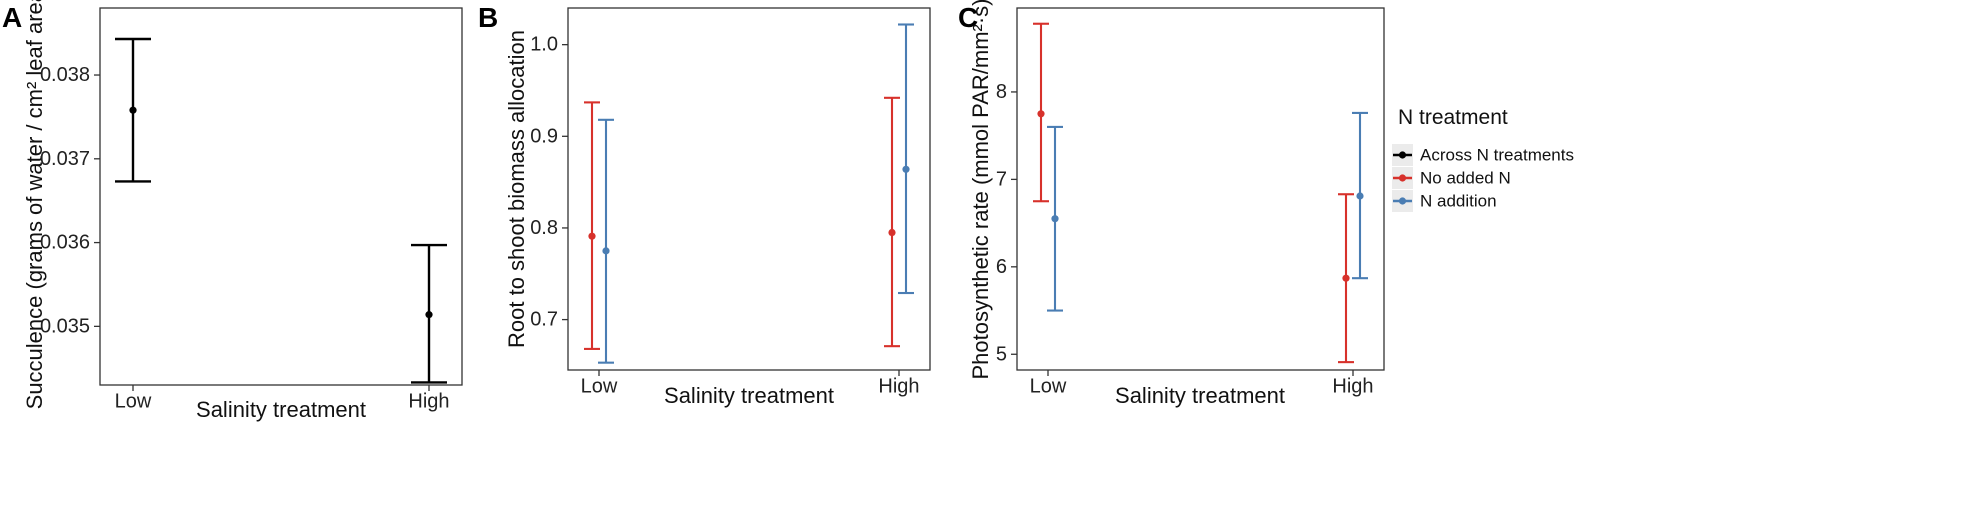 The width and height of the screenshot is (1982, 529). What do you see at coordinates (1465, 178) in the screenshot?
I see `legend-label-1: No added N` at bounding box center [1465, 178].